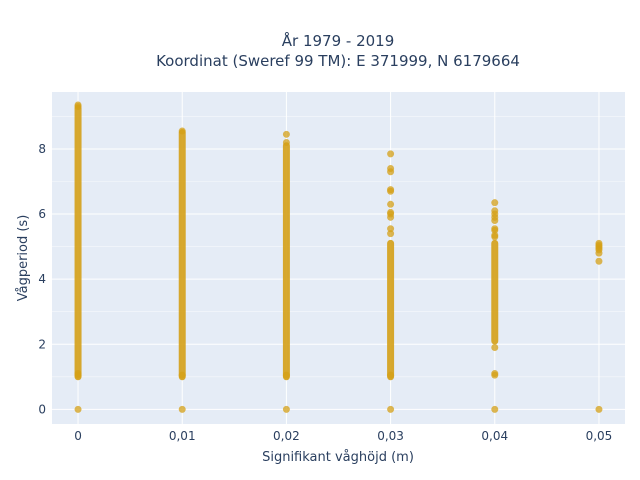  I want to click on x-axis-ticks: 0 0,01 0,02 0,03 0,04 0,05, so click(343, 436).